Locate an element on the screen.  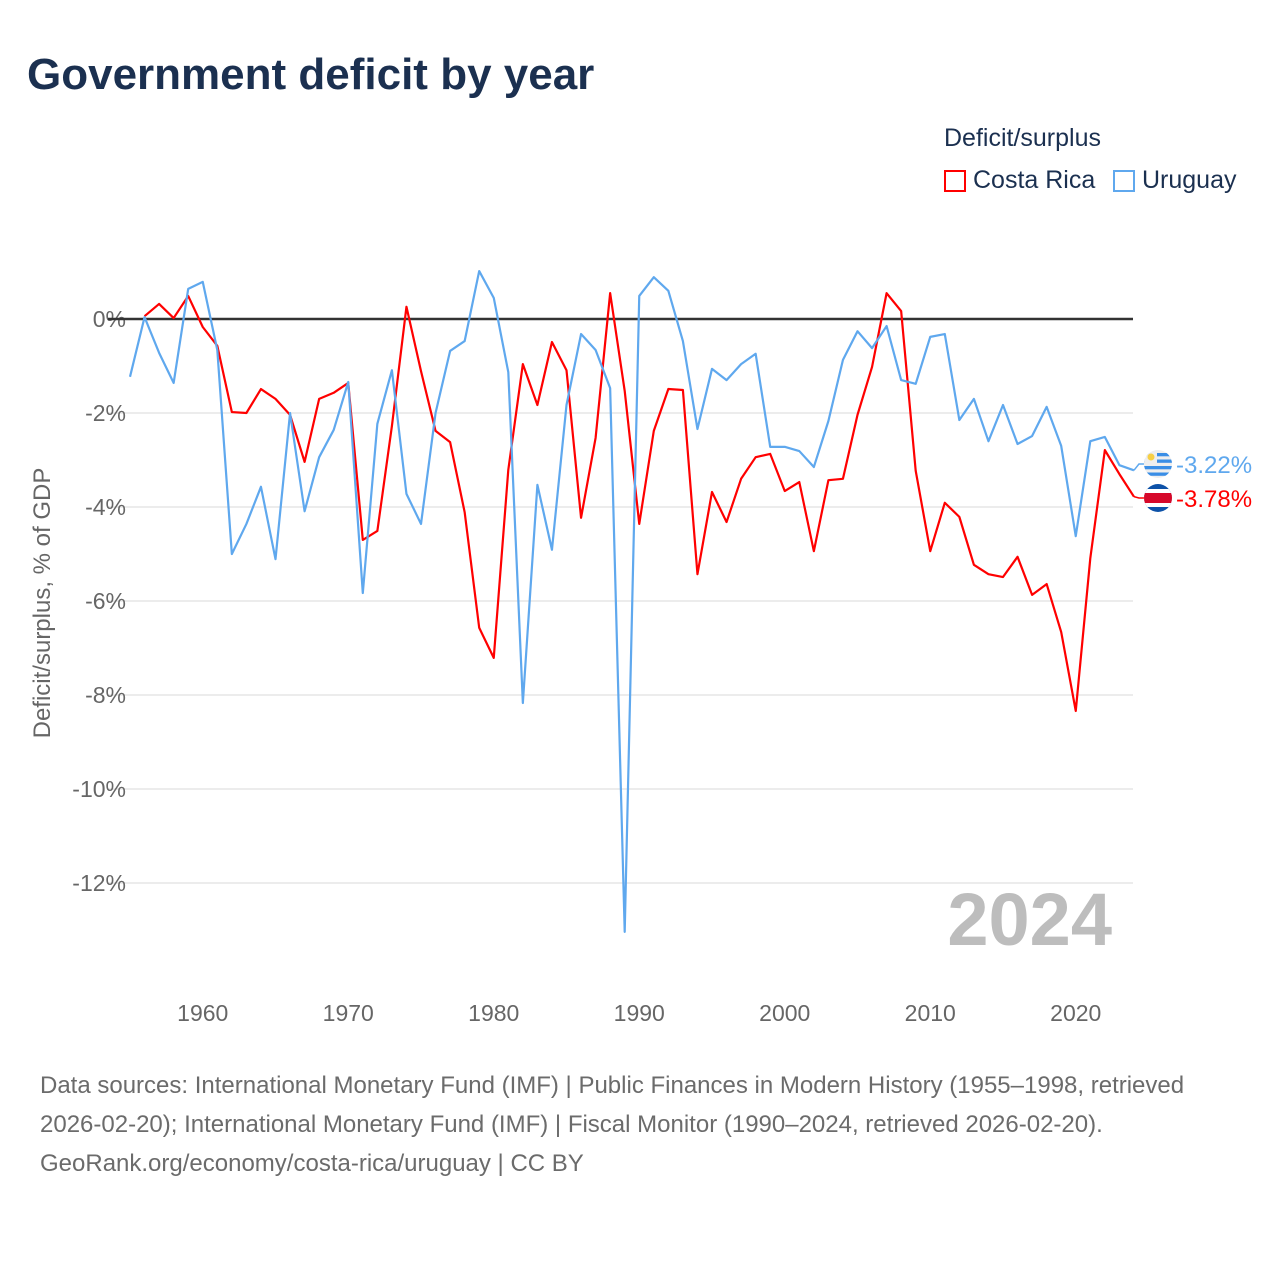
legend-item-costa-rica: Costa Rica is located at coordinates (1019, 180).